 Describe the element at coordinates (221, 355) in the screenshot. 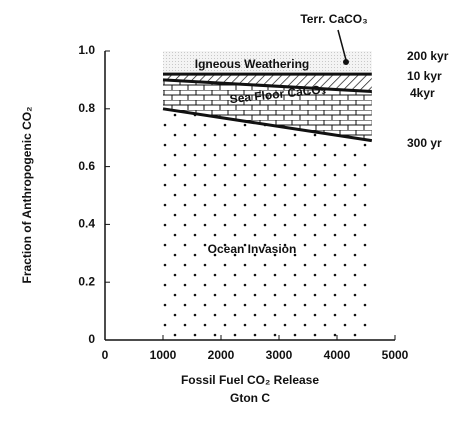

I see `x-tick-label: 2000` at that location.